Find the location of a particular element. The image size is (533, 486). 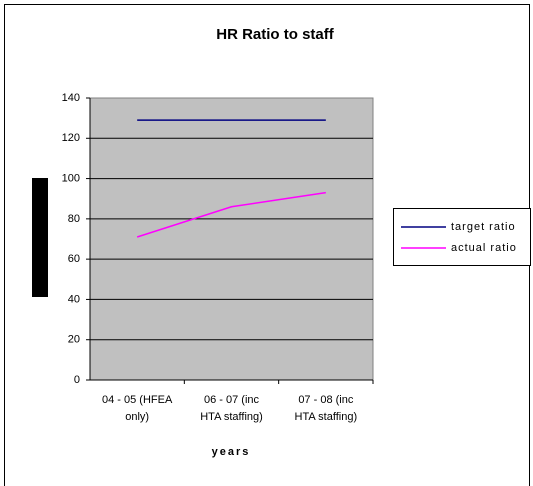

y-tick-label: 120 is located at coordinates (71, 138).